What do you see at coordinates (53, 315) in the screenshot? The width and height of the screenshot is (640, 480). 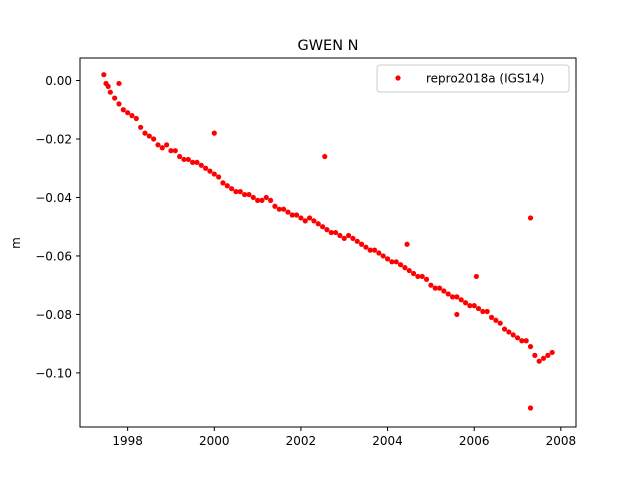 I see `y-tick-label: −0.08` at bounding box center [53, 315].